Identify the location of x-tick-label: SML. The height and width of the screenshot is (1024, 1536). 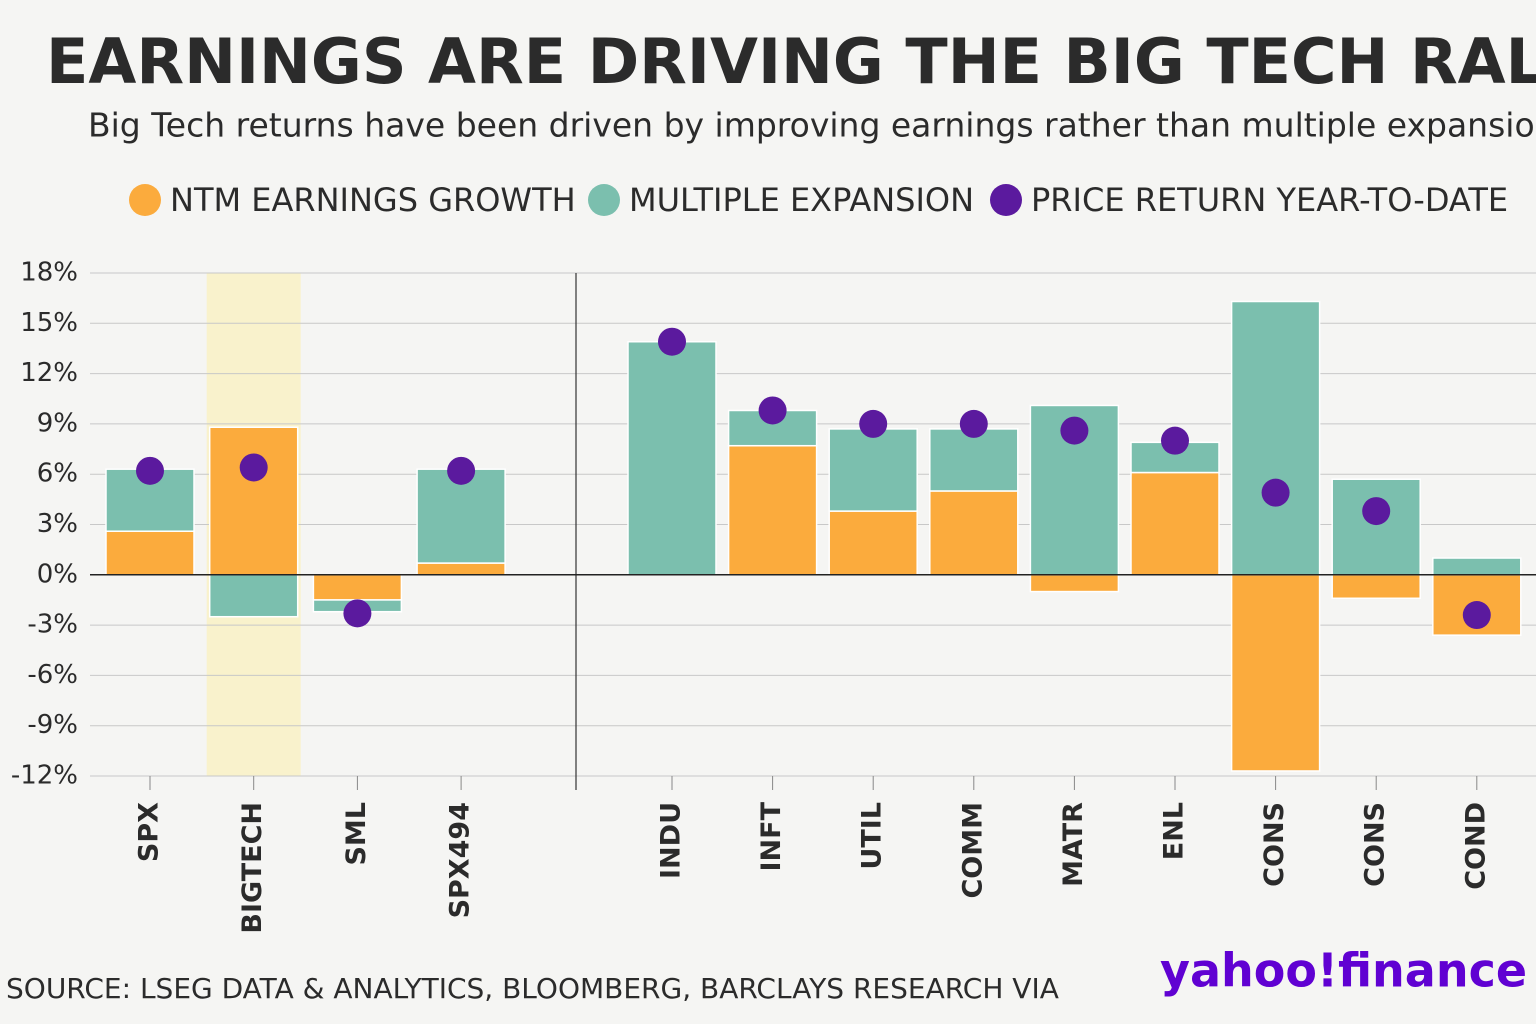
(356, 834).